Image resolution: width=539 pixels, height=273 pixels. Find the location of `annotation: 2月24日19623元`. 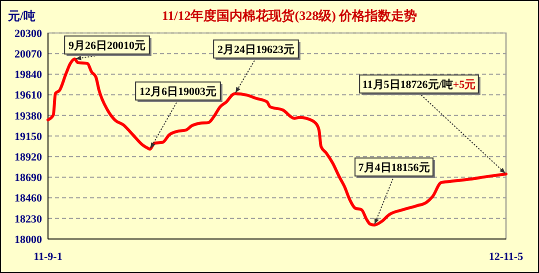

annotation: 2月24日19623元 is located at coordinates (256, 50).